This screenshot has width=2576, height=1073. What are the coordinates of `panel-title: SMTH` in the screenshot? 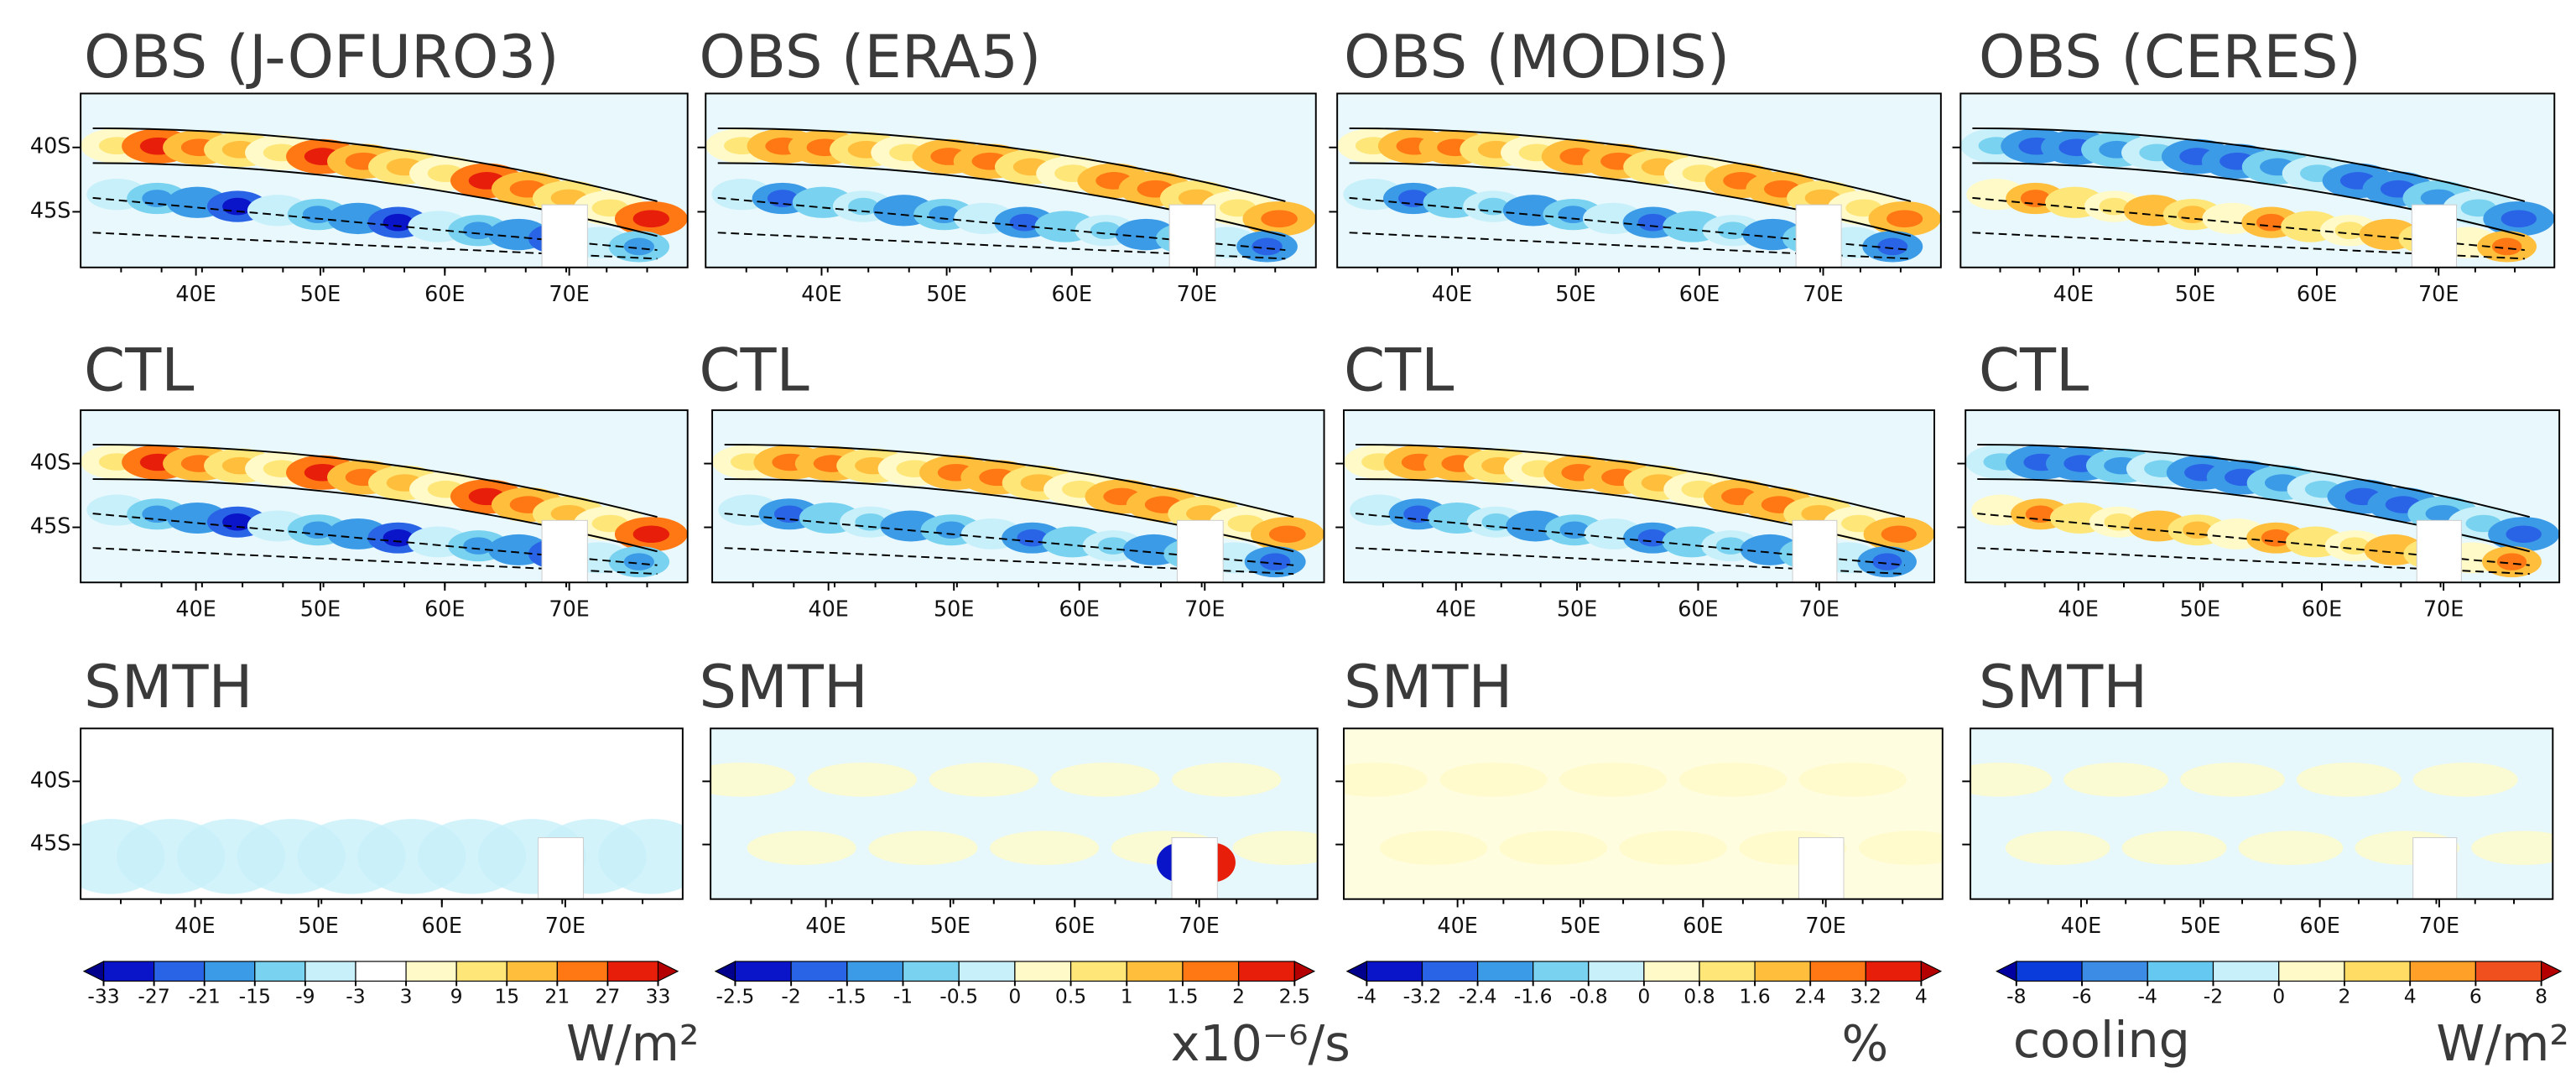 It's located at (2063, 687).